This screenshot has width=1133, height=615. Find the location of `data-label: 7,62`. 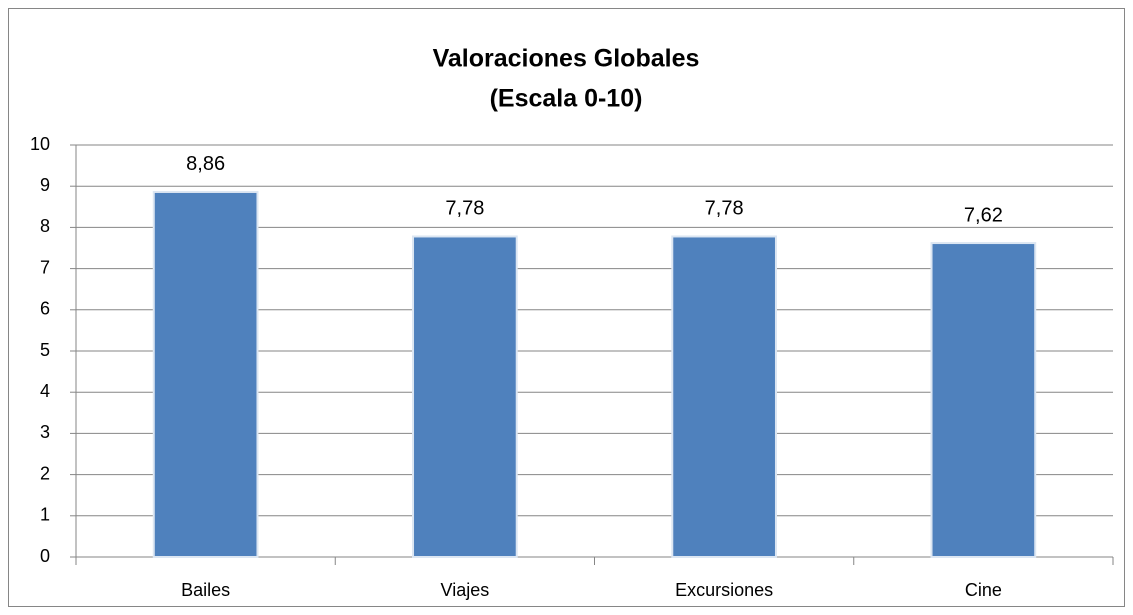

data-label: 7,62 is located at coordinates (983, 215).